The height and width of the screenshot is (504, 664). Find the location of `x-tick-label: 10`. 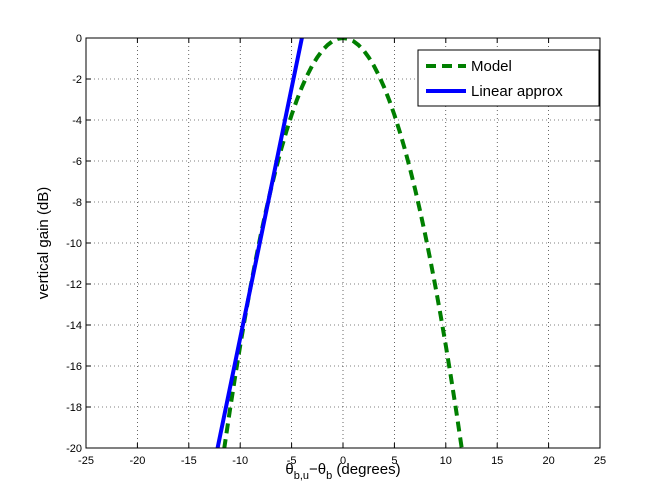

x-tick-label: 10 is located at coordinates (446, 461).